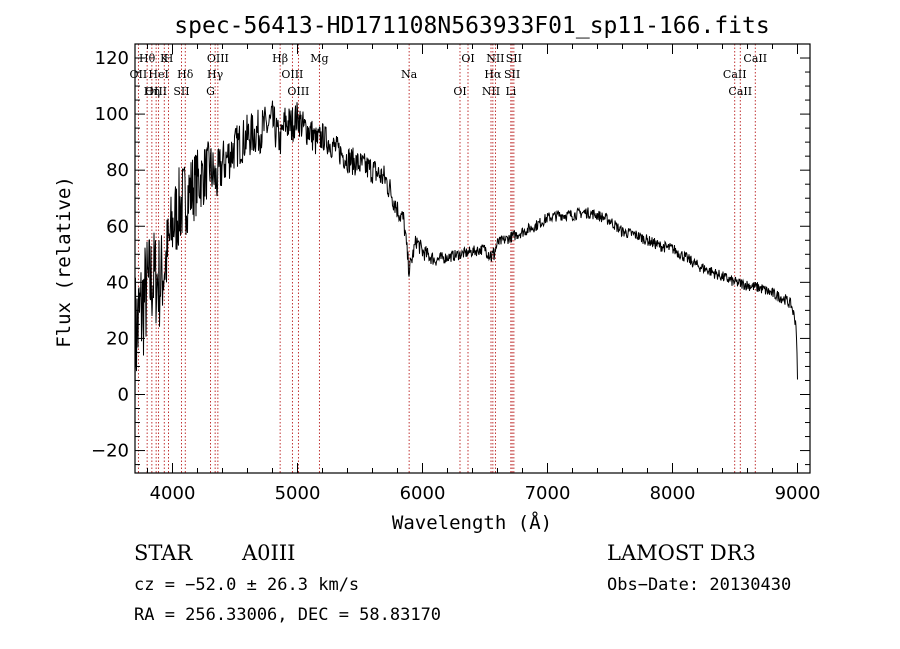 The width and height of the screenshot is (900, 649). What do you see at coordinates (681, 553) in the screenshot?
I see `survey-name: LAMOST DR3` at bounding box center [681, 553].